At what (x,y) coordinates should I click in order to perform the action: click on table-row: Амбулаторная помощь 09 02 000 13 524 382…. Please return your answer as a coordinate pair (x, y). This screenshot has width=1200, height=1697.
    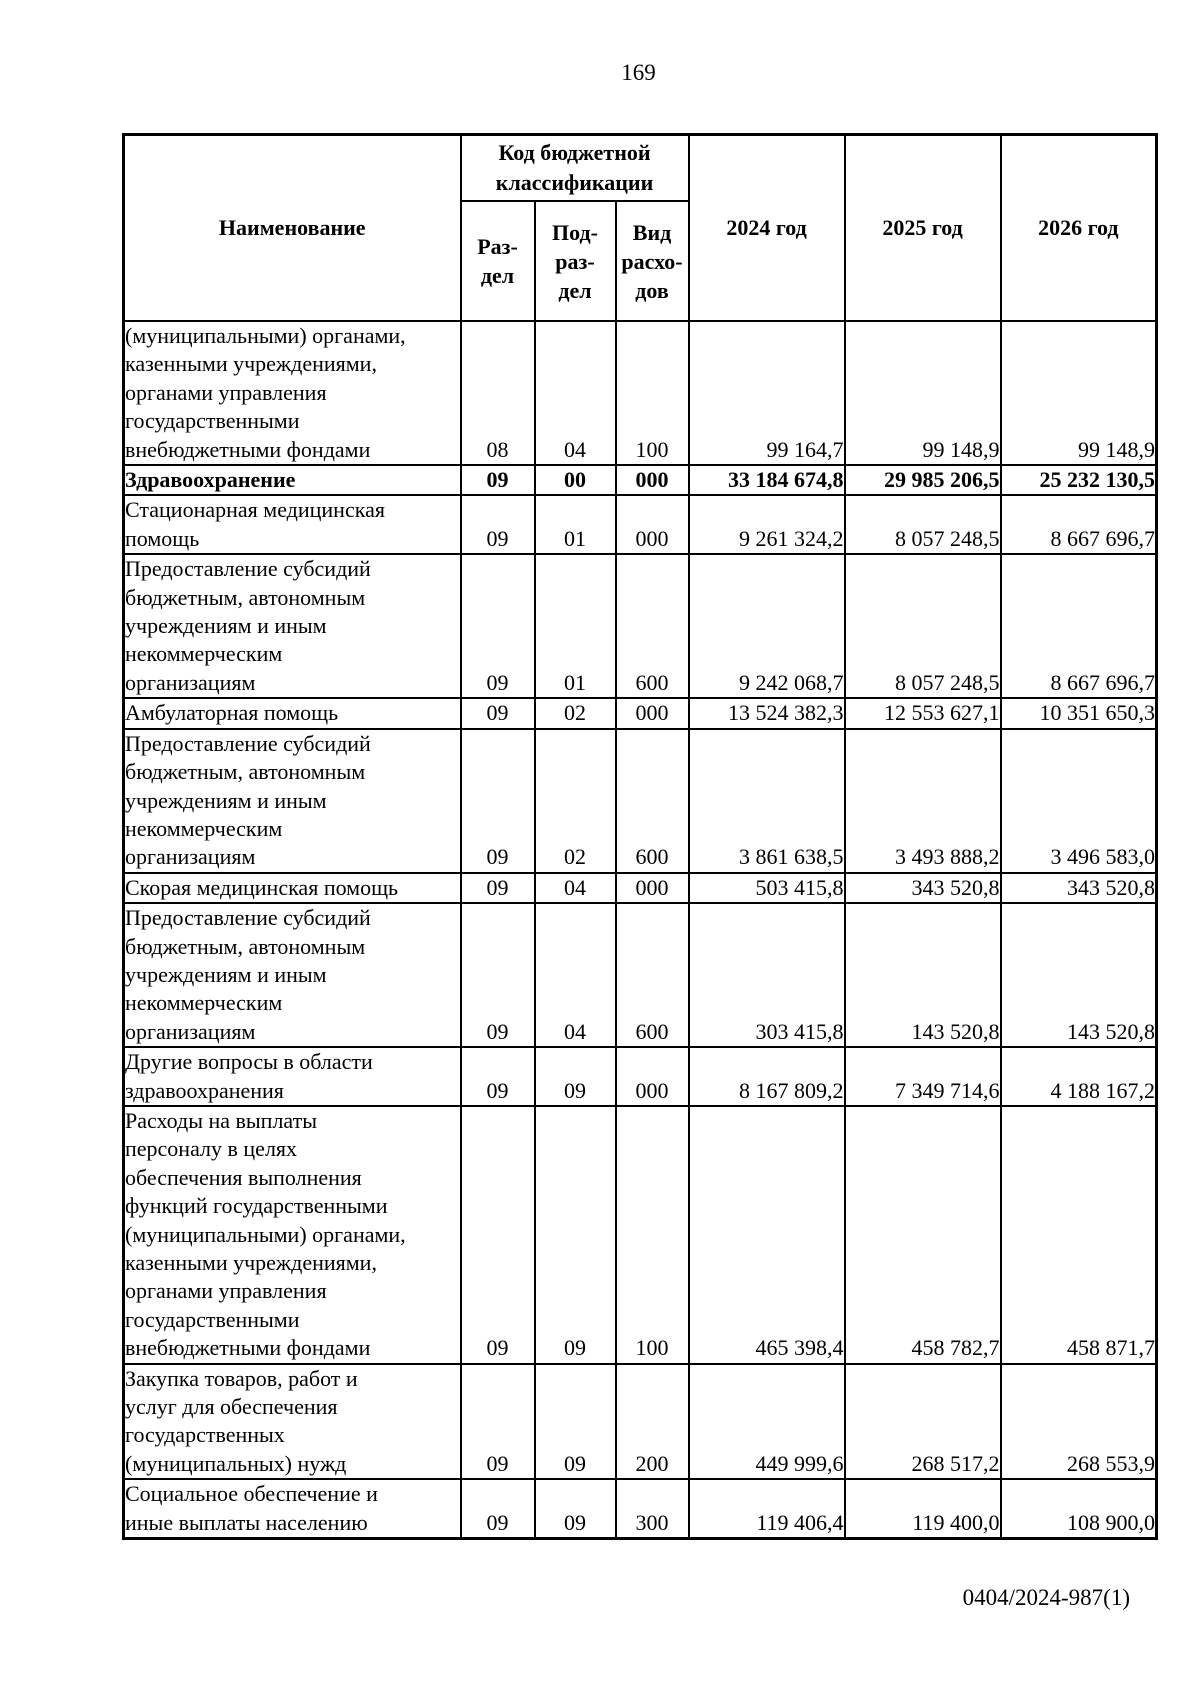
    Looking at the image, I should click on (640, 713).